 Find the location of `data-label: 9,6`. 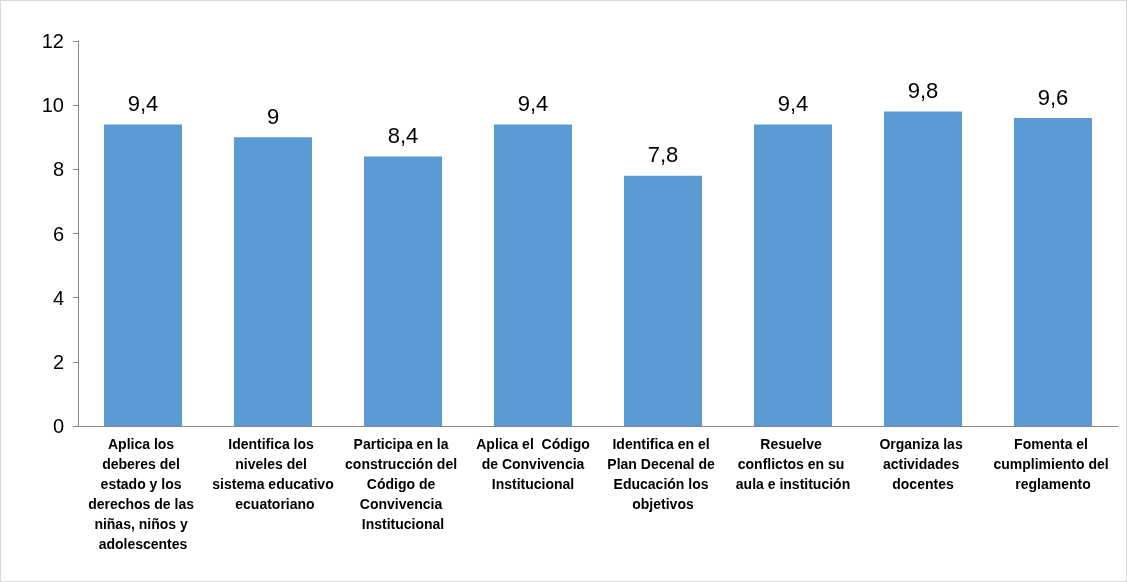

data-label: 9,6 is located at coordinates (1053, 97).